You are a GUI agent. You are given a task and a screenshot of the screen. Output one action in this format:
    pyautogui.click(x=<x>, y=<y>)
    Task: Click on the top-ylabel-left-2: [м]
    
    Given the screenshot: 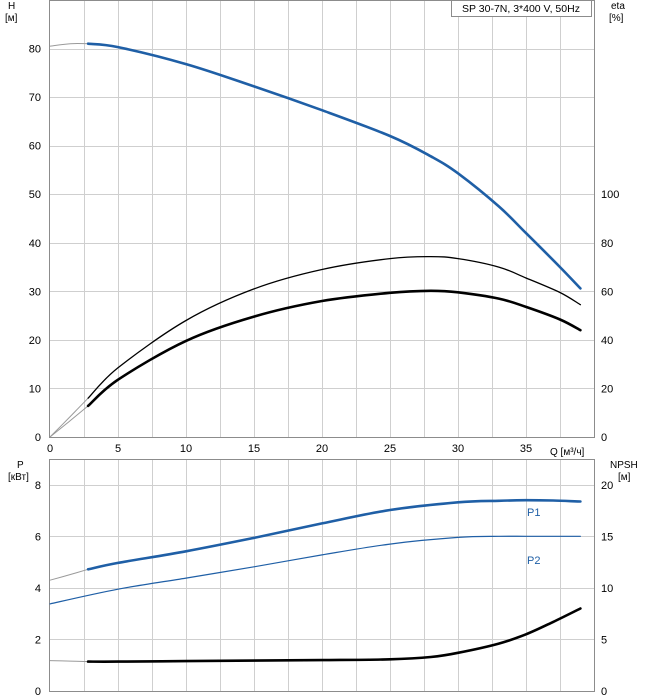 What is the action you would take?
    pyautogui.click(x=11, y=18)
    